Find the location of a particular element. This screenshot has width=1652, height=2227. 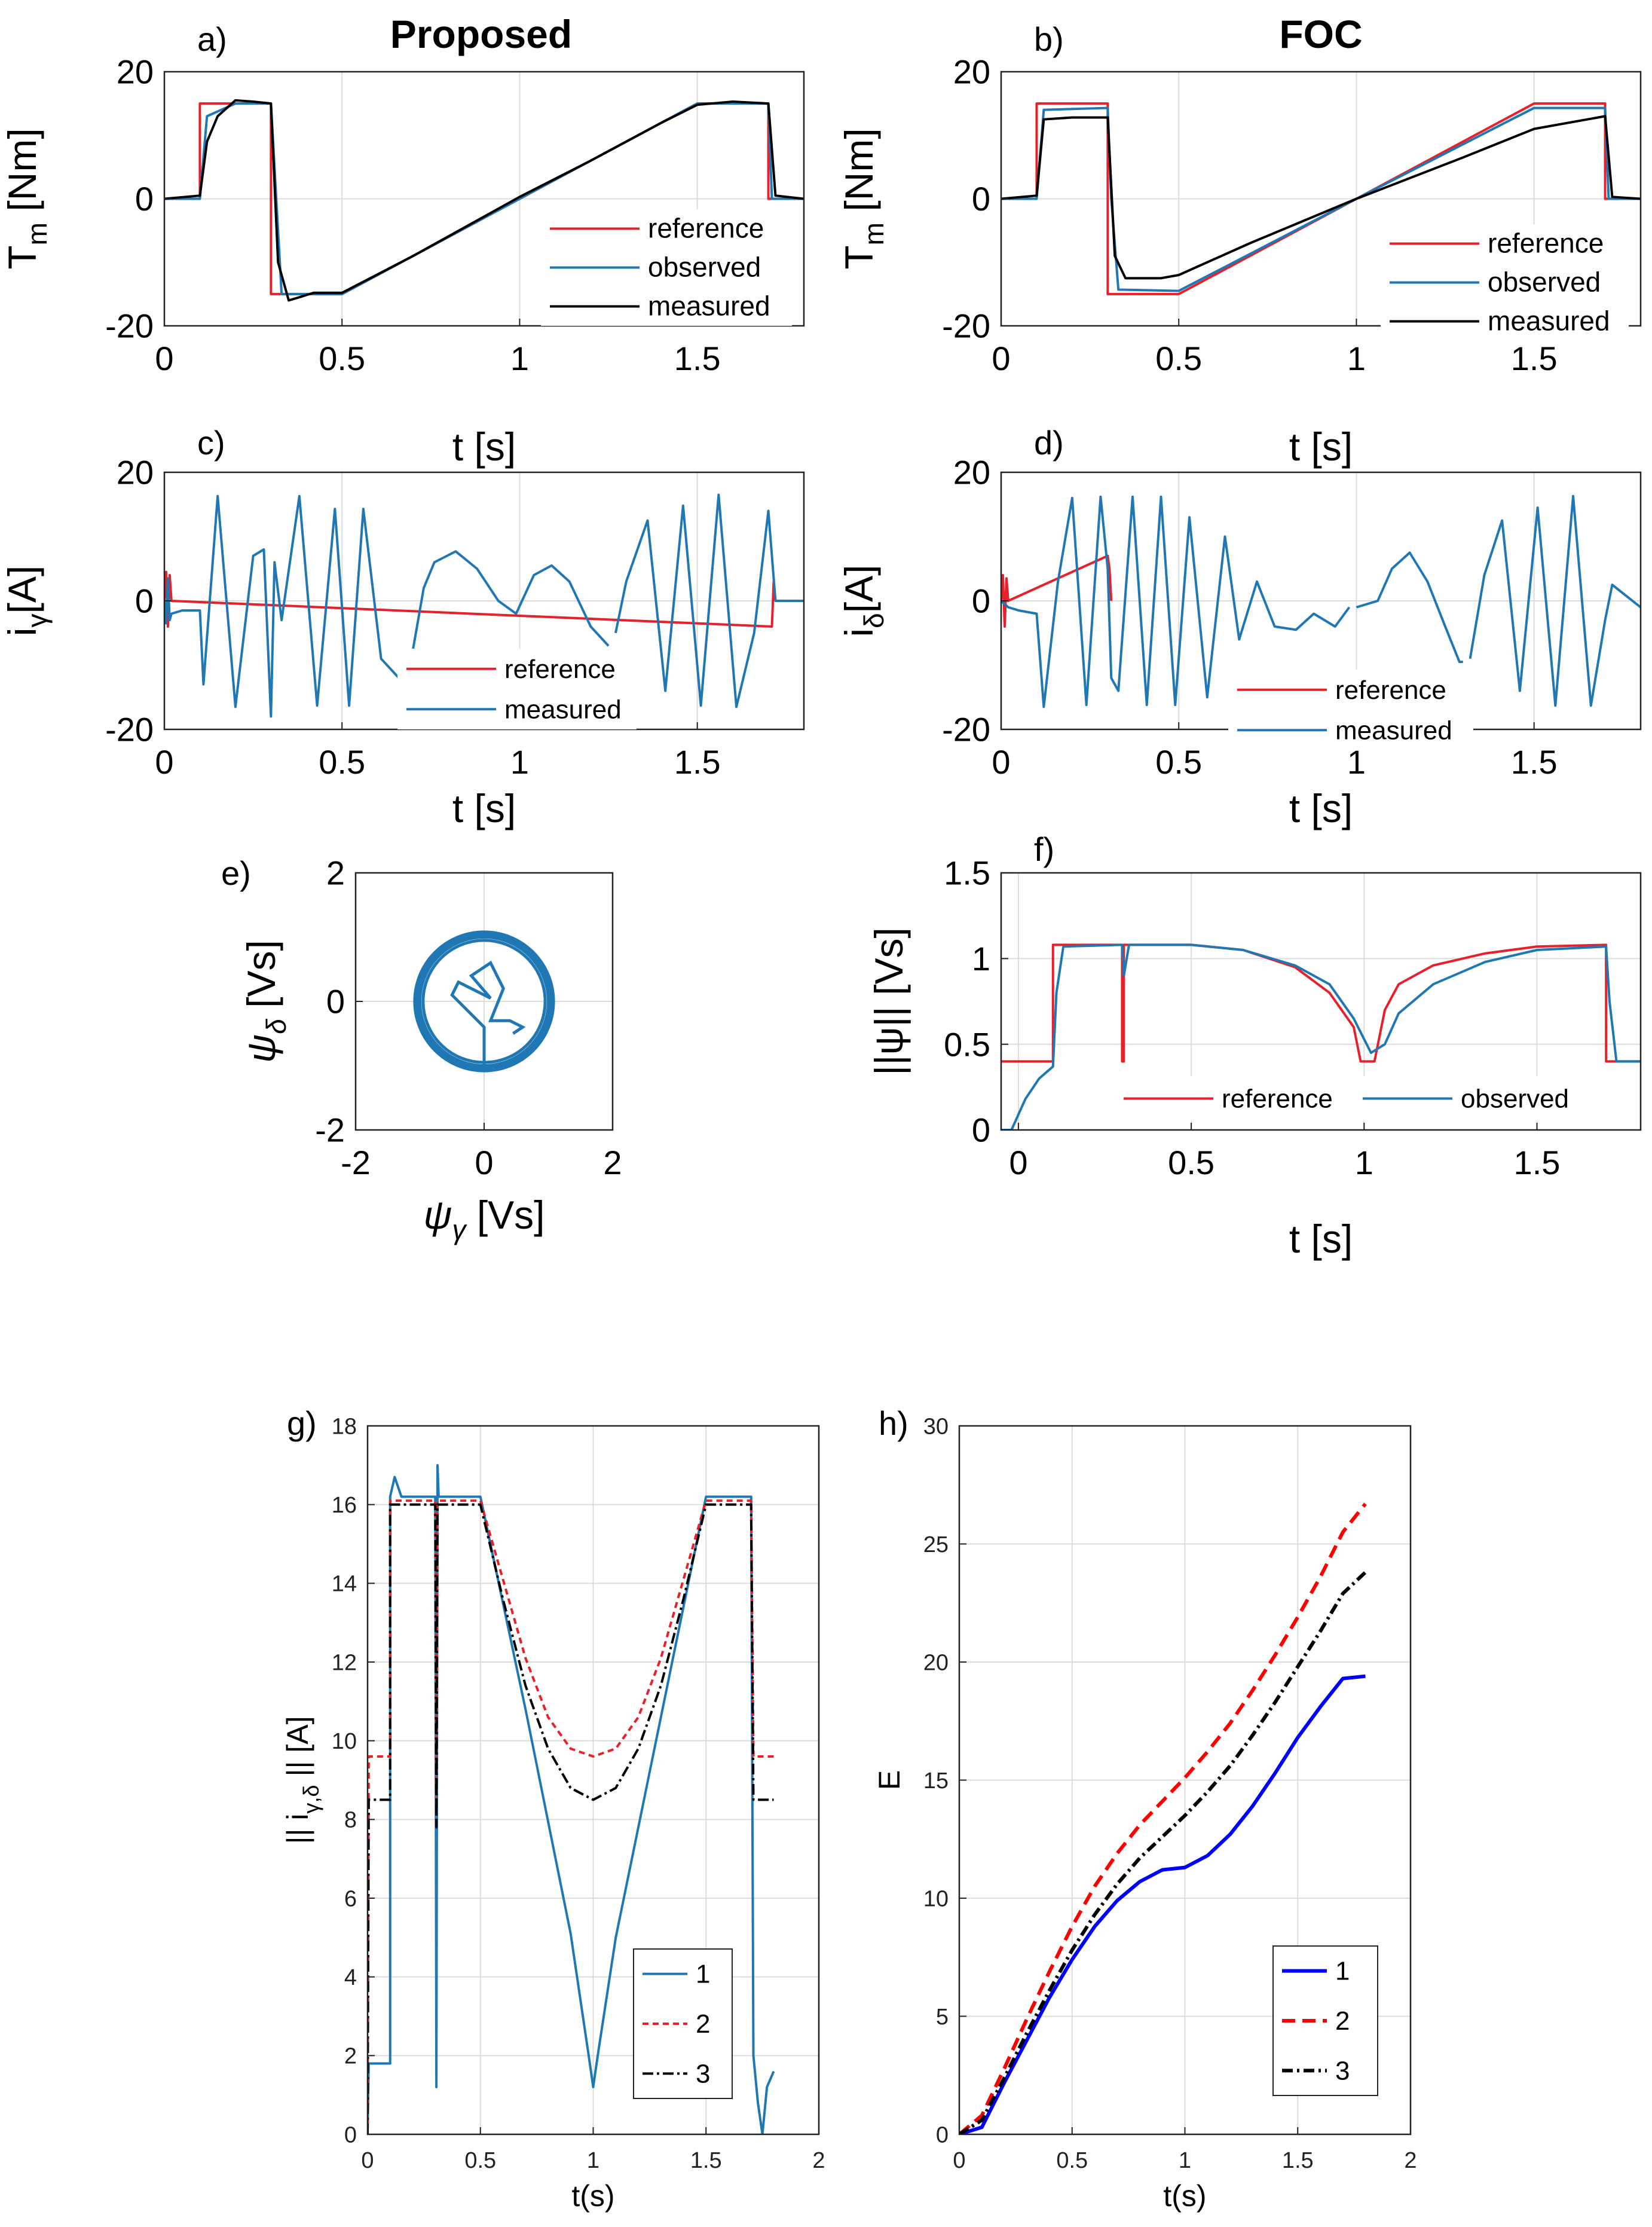

y-tick-label: 16 is located at coordinates (344, 1505).